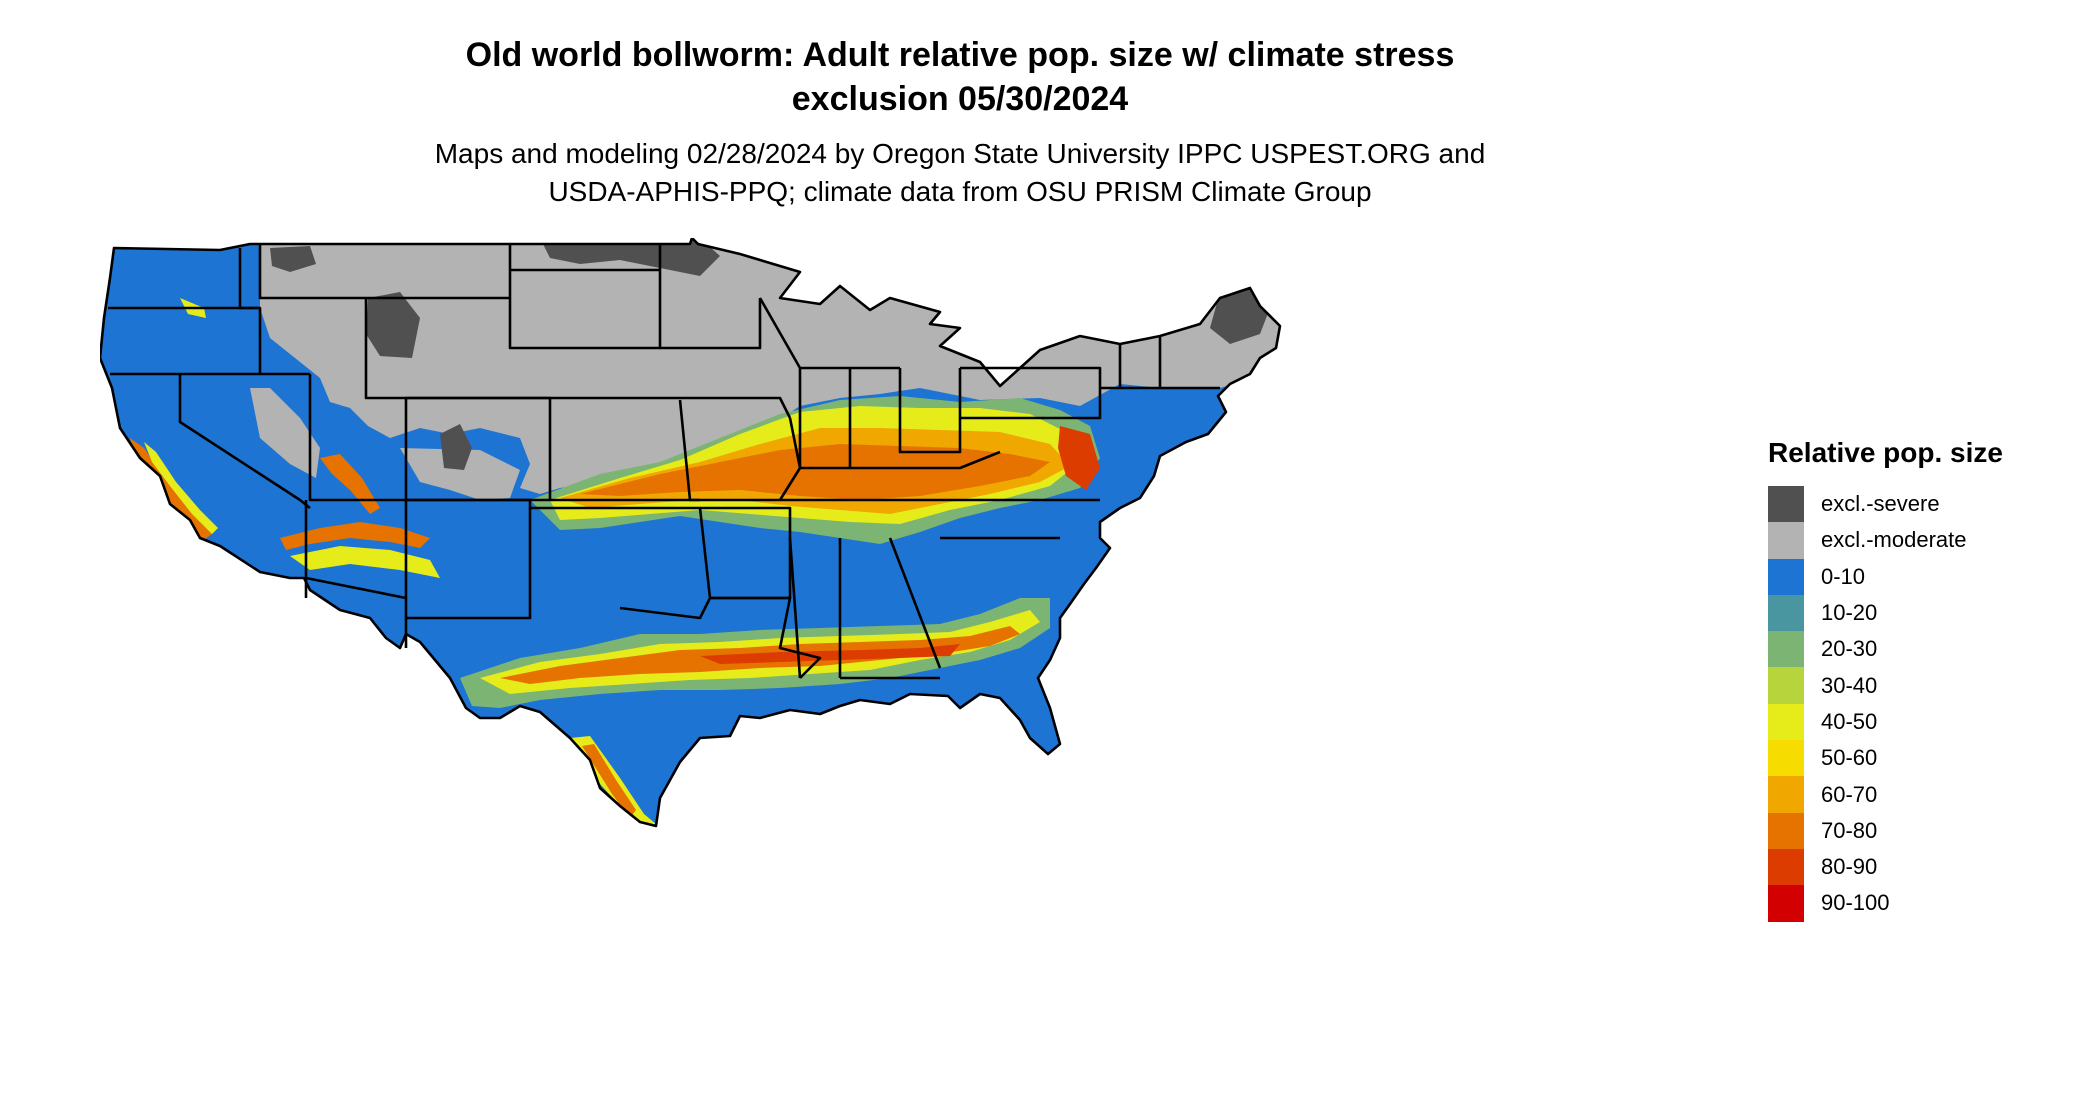 Image resolution: width=2100 pixels, height=1116 pixels. Describe the element at coordinates (1885, 867) in the screenshot. I see `legend-item: 80-90` at that location.